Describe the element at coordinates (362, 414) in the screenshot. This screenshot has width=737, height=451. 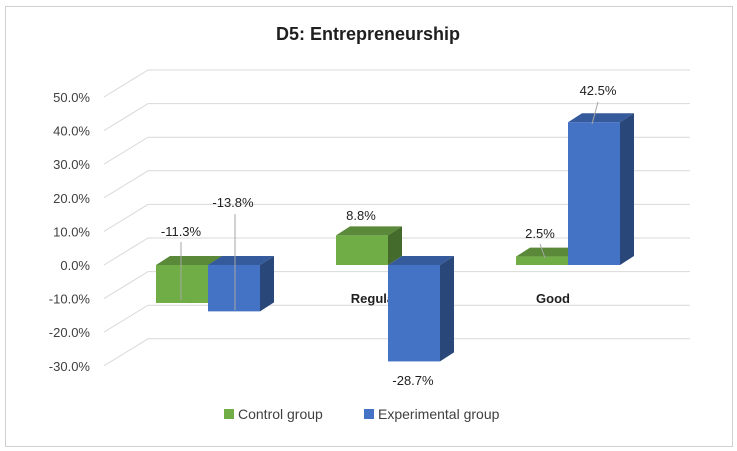
I see `legend: Control group Experimental group` at that location.